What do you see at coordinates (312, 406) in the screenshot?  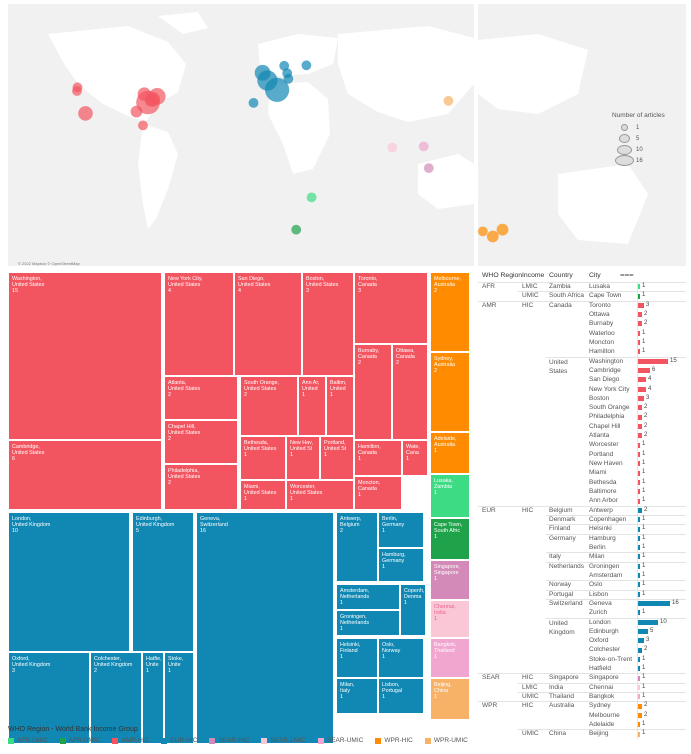 I see `treemap-cell: Ann Ar, United 1` at bounding box center [312, 406].